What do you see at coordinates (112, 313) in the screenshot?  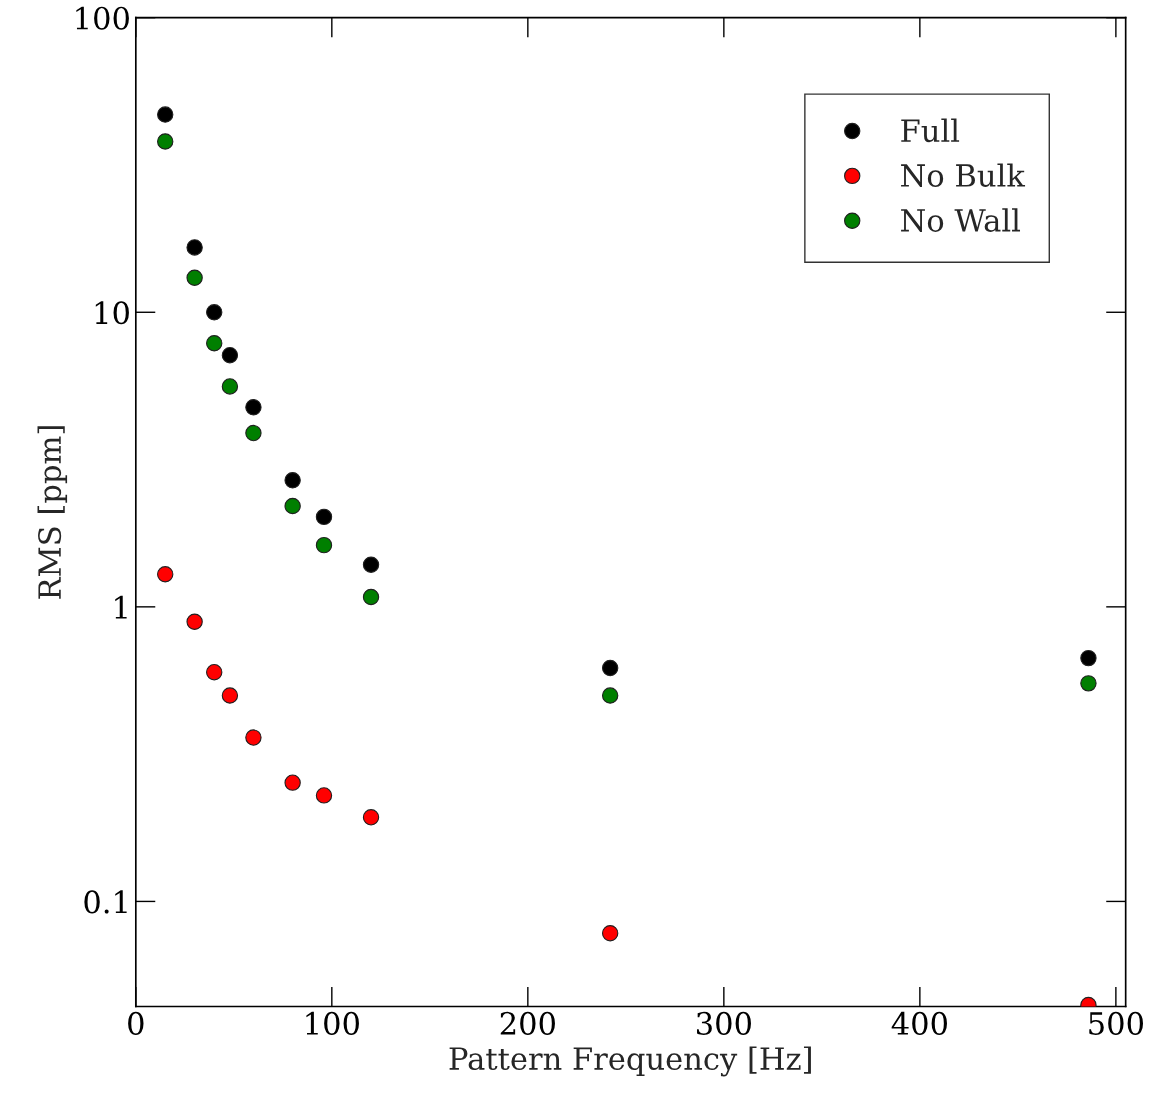 I see `y-tick-label: 10` at bounding box center [112, 313].